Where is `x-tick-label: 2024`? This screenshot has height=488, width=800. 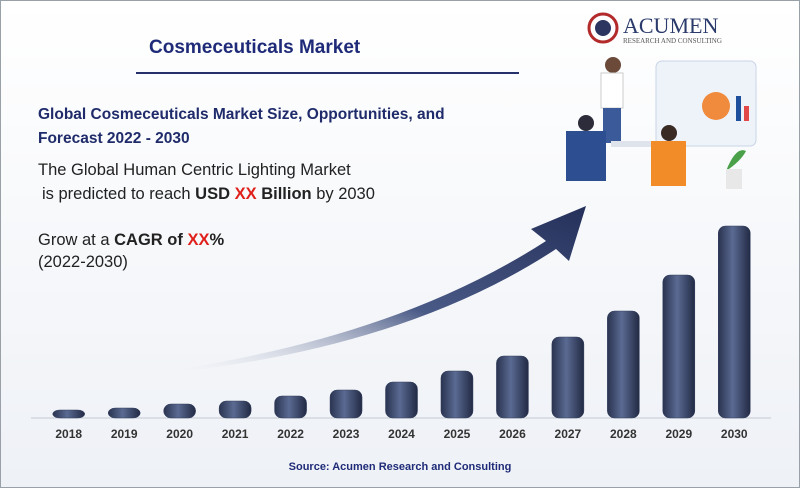 x-tick-label: 2024 is located at coordinates (401, 434).